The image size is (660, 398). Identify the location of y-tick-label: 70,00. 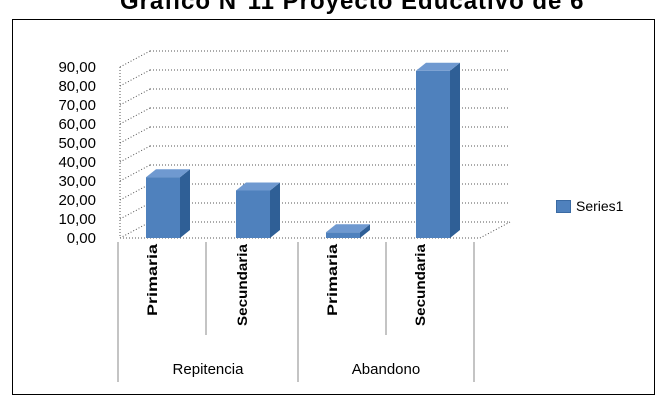
(77, 105).